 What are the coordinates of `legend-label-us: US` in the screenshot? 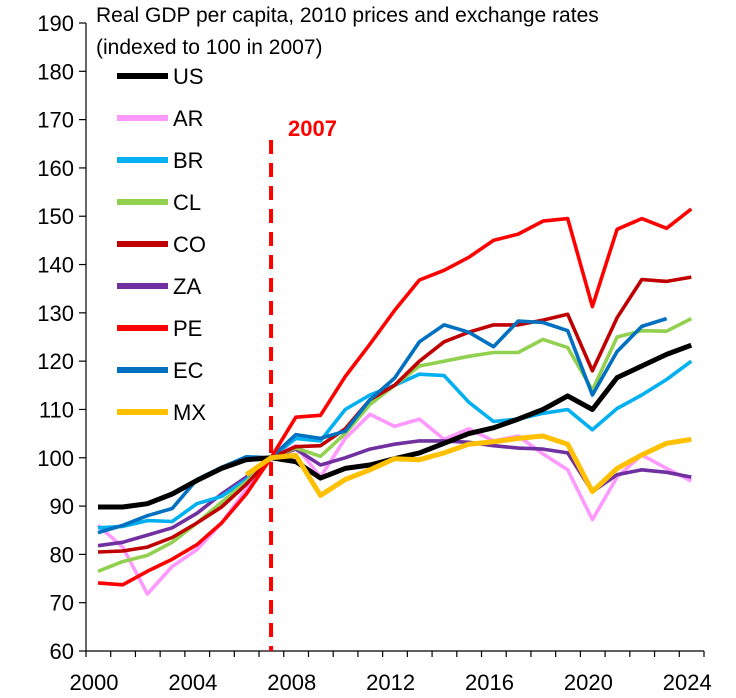 It's located at (188, 76).